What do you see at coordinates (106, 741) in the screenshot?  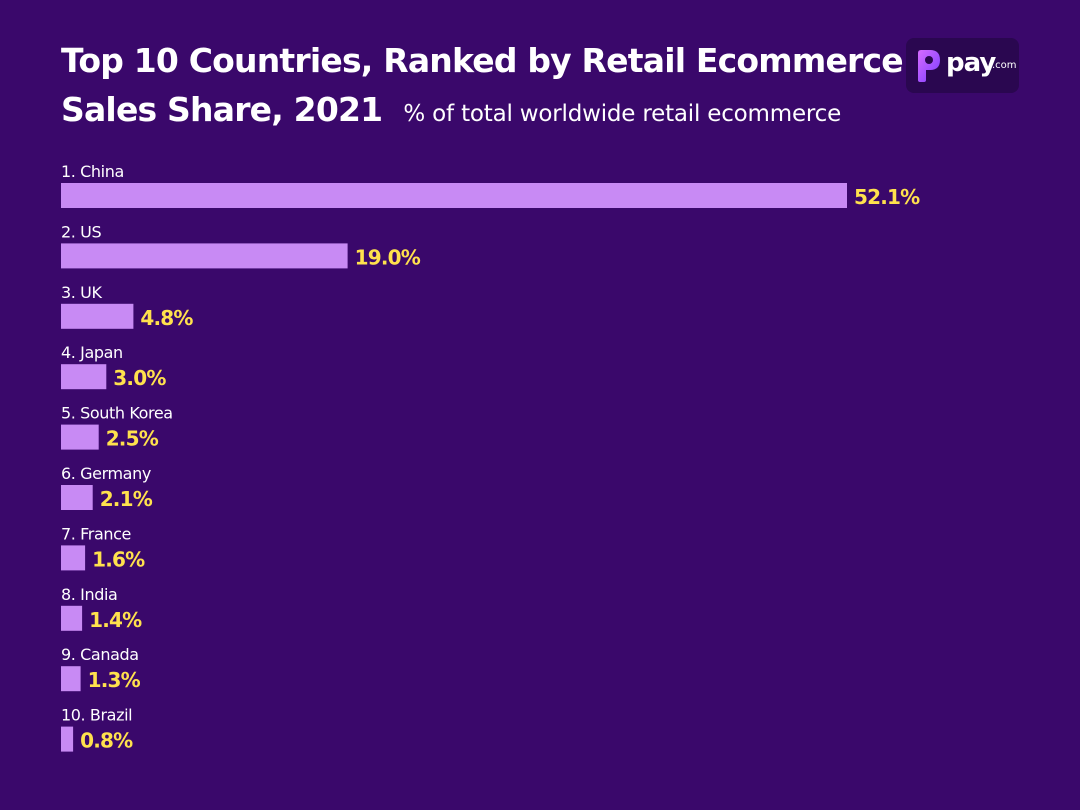 I see `value-label: 0.8%` at bounding box center [106, 741].